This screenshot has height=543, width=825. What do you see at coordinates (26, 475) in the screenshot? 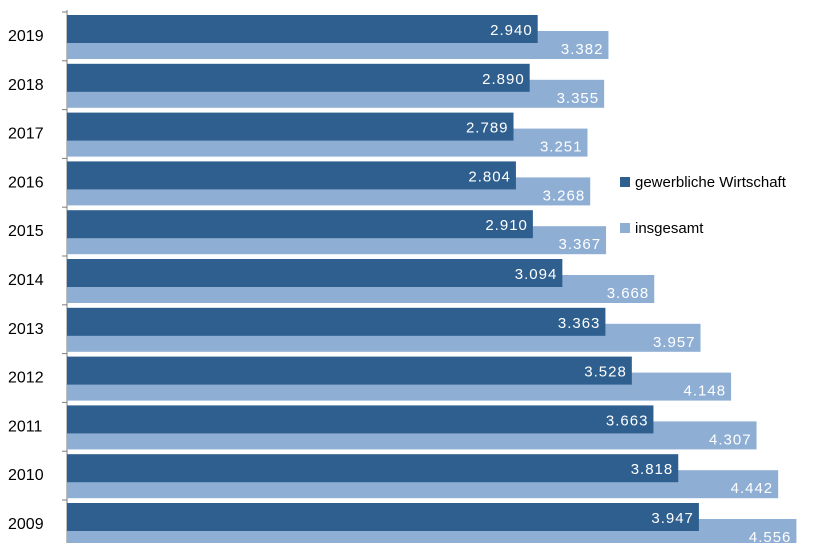
I see `category-label: 2010` at bounding box center [26, 475].